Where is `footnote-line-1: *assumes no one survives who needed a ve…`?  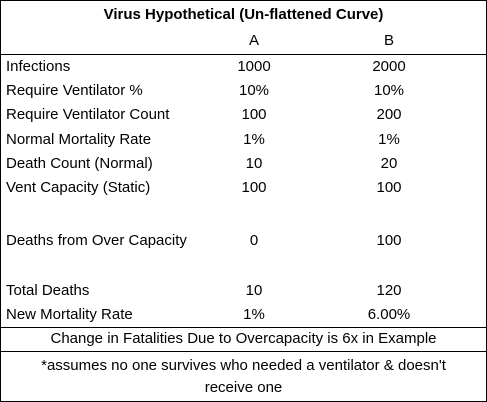 footnote-line-1: *assumes no one survives who needed a ve… is located at coordinates (243, 365).